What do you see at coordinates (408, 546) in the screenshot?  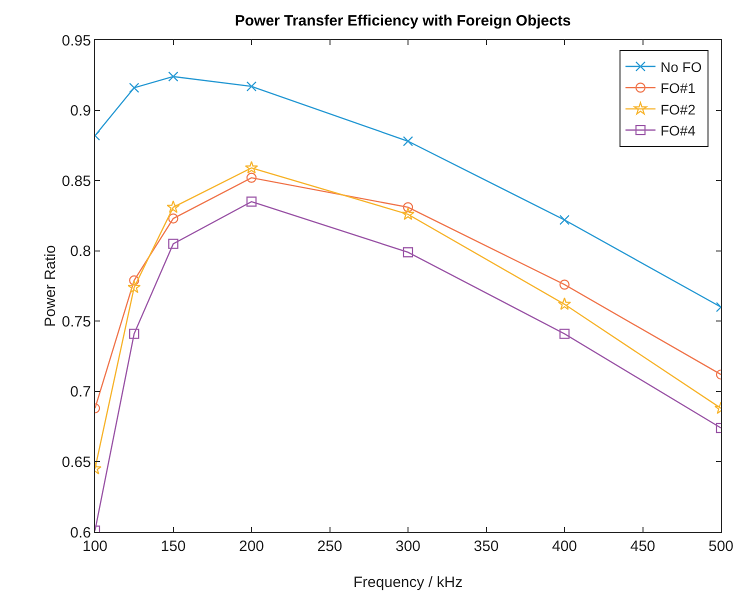 I see `x-tick-label: 300` at bounding box center [408, 546].